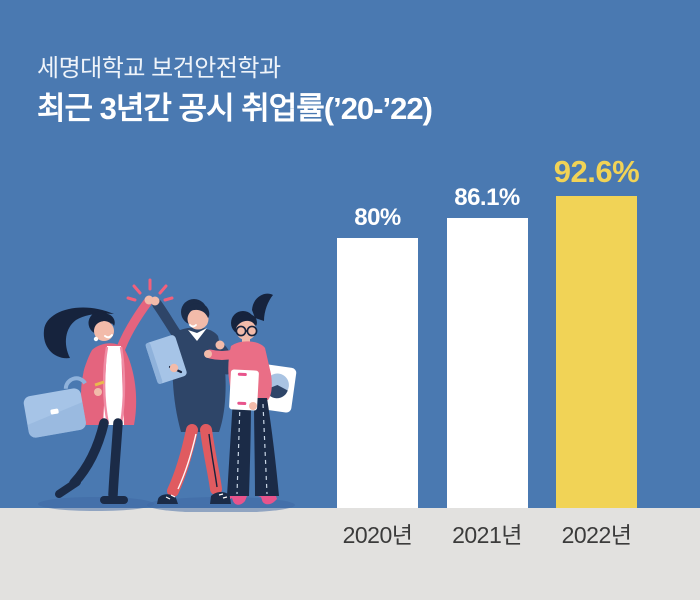 Image resolution: width=700 pixels, height=600 pixels. What do you see at coordinates (150, 290) in the screenshot?
I see `highfive-spark-icon` at bounding box center [150, 290].